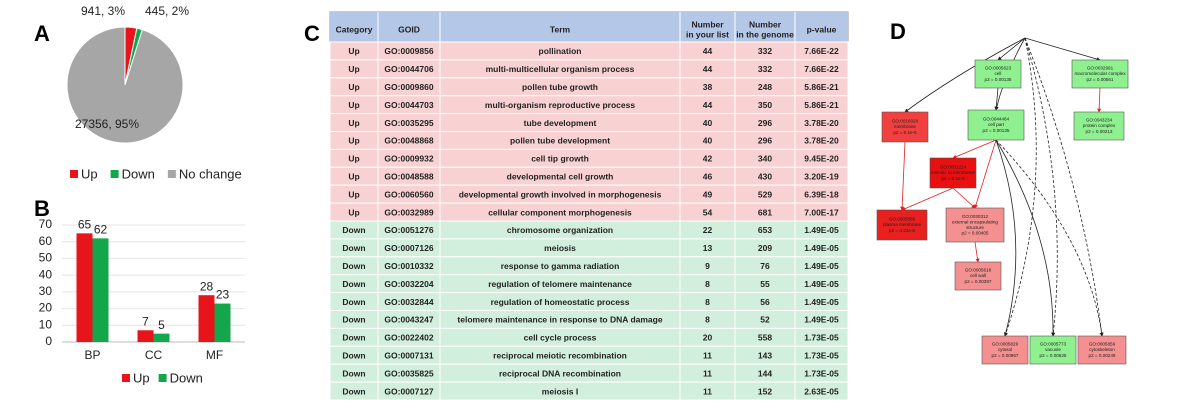  Describe the element at coordinates (408, 284) in the screenshot. I see `table-cell: GO:0032204` at that location.